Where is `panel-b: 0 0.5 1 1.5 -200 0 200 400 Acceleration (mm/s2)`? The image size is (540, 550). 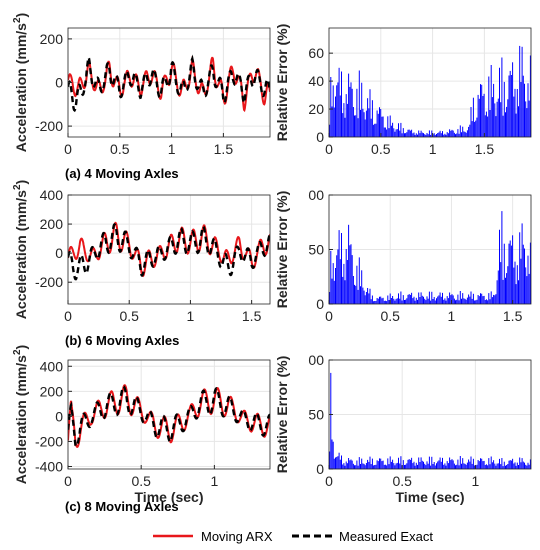
panel-b: 0 0.5 1 1.5 -200 0 200 400 Acceleration (mm/s2) is located at coordinates (141, 252).